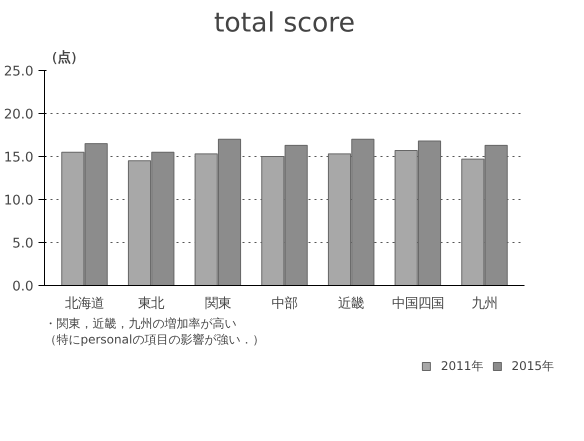 This screenshot has height=441, width=584. Describe the element at coordinates (154, 339) in the screenshot. I see `text: （特にpersonalの項目の影響が強い．）` at that location.